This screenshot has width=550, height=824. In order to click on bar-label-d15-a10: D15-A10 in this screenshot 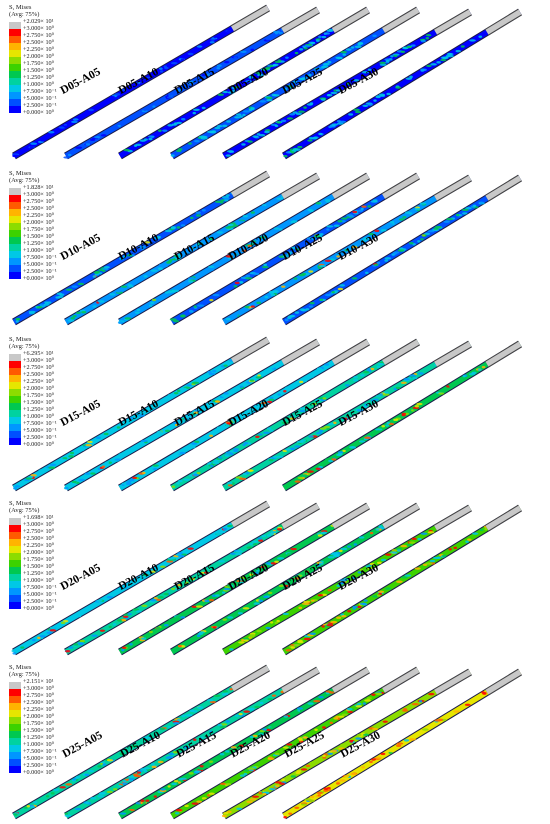, I will do `click(139, 413)`.